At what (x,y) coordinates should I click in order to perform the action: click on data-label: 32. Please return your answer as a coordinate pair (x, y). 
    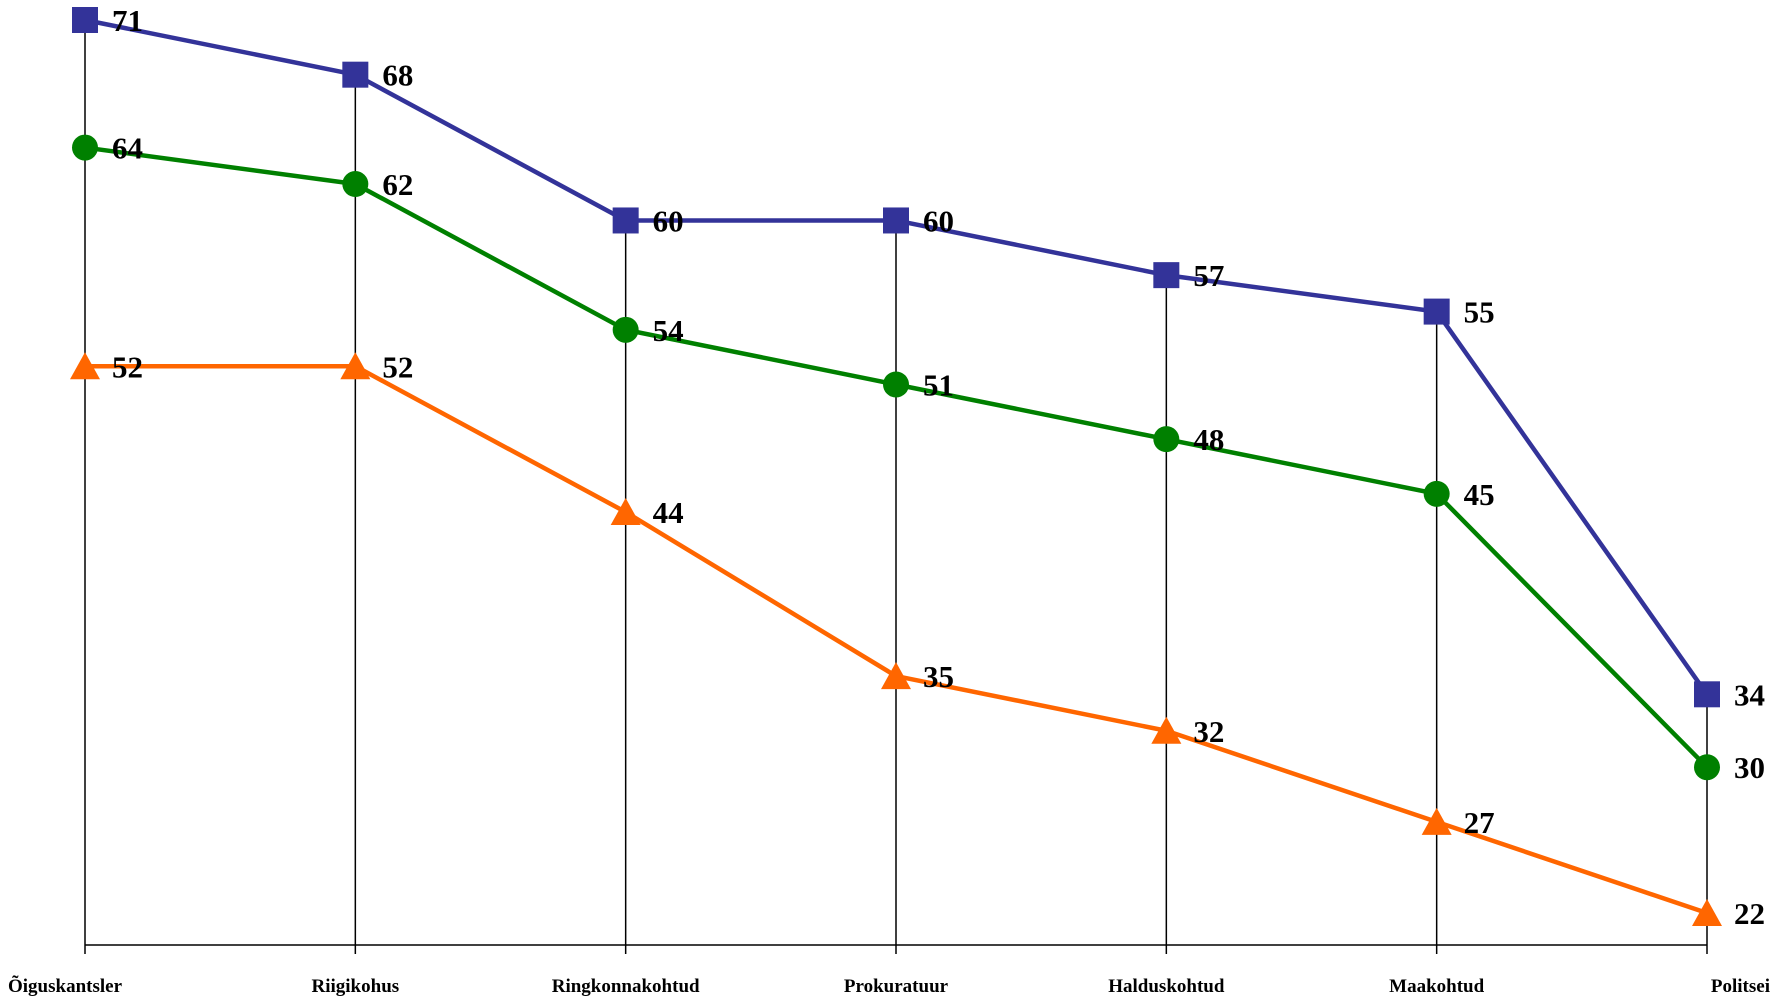
    Looking at the image, I should click on (1208, 731).